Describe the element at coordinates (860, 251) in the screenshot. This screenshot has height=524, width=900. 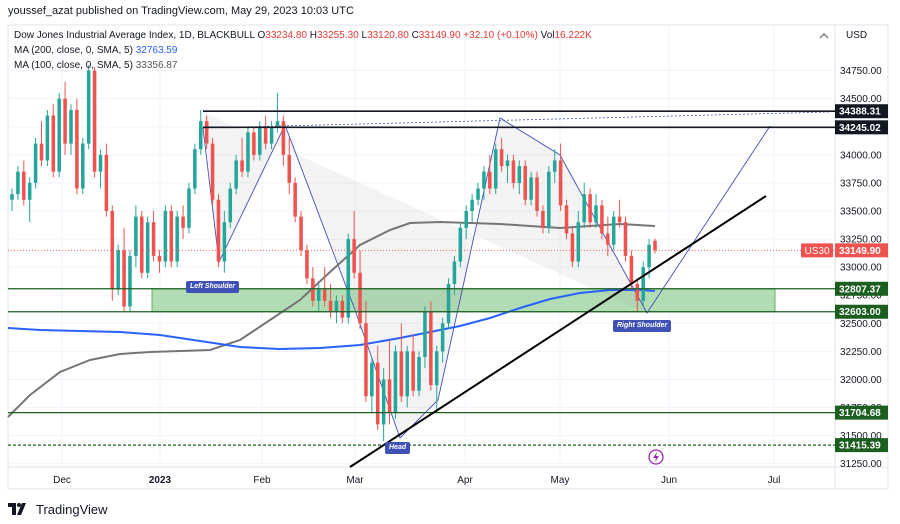
I see `price-label-value: 33149.90` at that location.